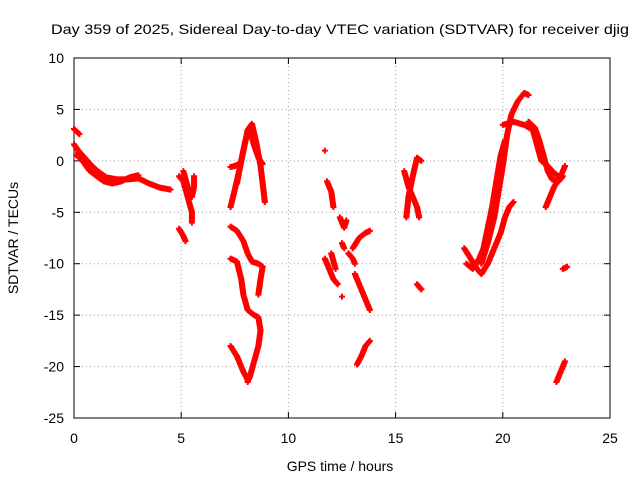  Describe the element at coordinates (181, 438) in the screenshot. I see `x-tick-label: 5` at that location.